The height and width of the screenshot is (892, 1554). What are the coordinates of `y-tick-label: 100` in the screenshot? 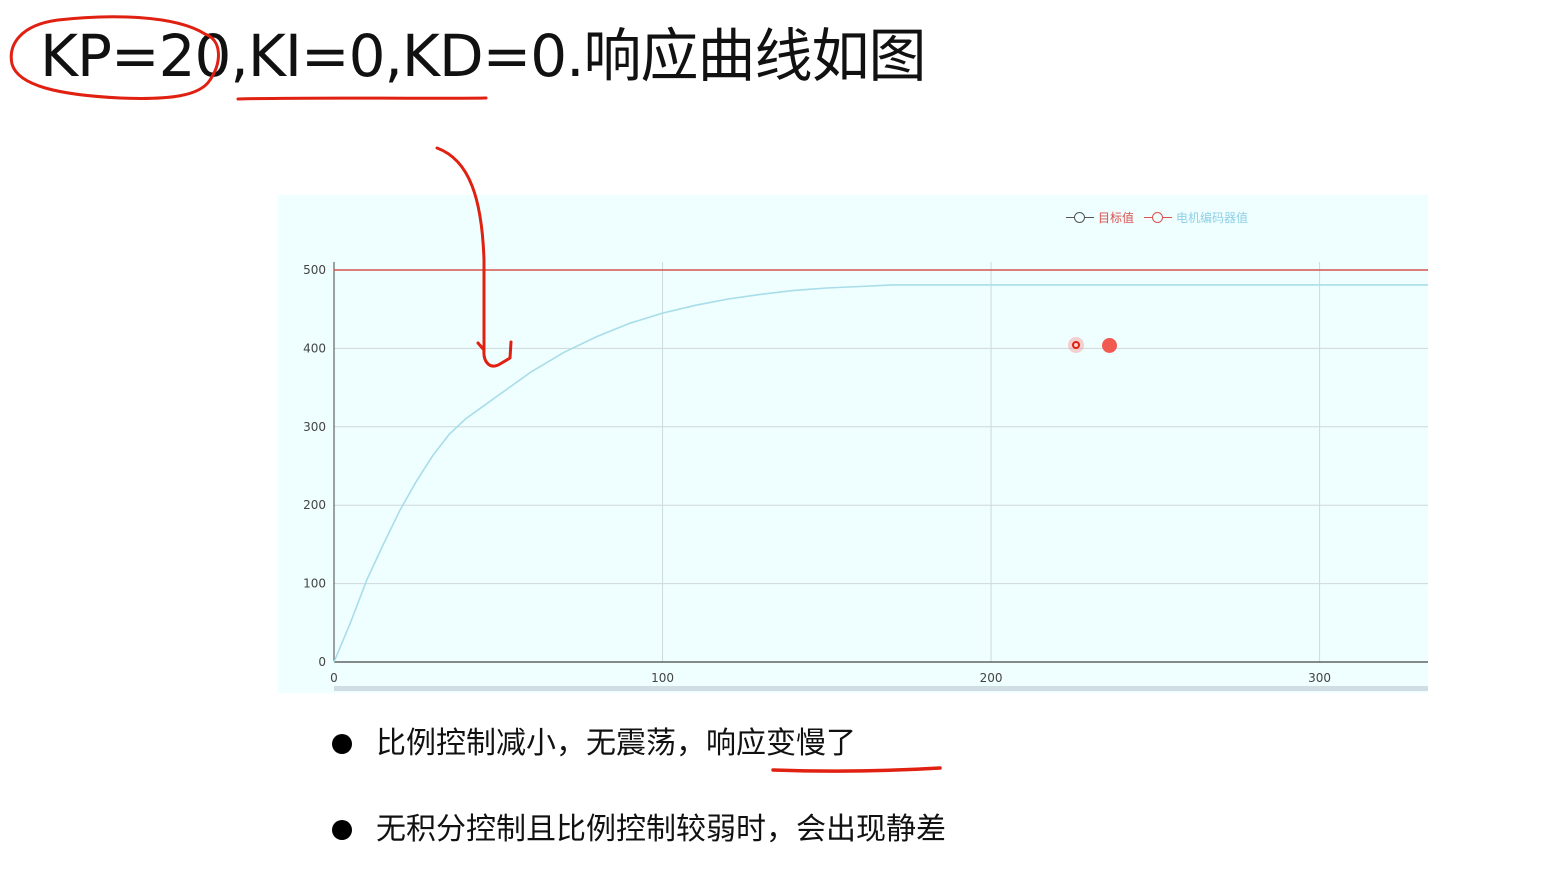 It's located at (314, 584).